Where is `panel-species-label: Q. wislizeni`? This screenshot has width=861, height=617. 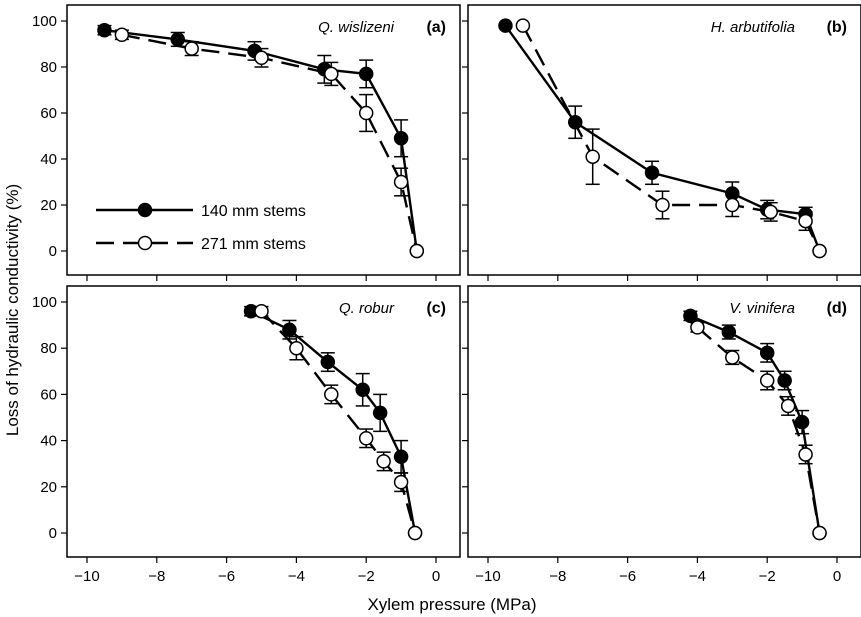 panel-species-label: Q. wislizeni is located at coordinates (356, 27).